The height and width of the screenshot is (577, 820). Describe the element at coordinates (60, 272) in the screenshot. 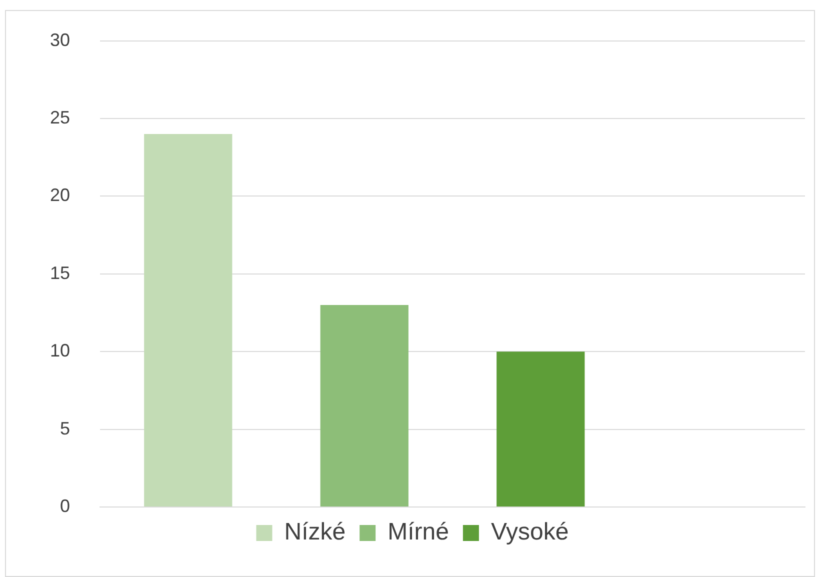

I see `y-tick-label: 15` at that location.